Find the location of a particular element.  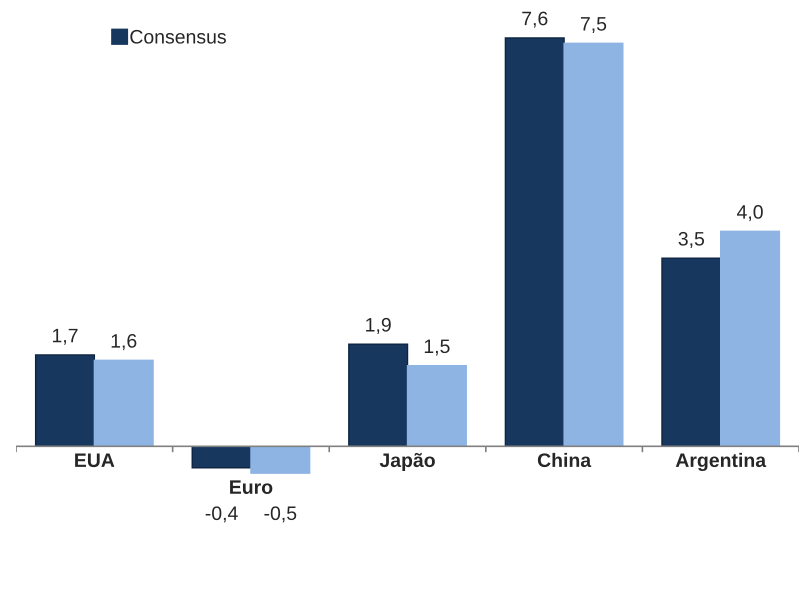

data-label: 1,6 is located at coordinates (124, 342).